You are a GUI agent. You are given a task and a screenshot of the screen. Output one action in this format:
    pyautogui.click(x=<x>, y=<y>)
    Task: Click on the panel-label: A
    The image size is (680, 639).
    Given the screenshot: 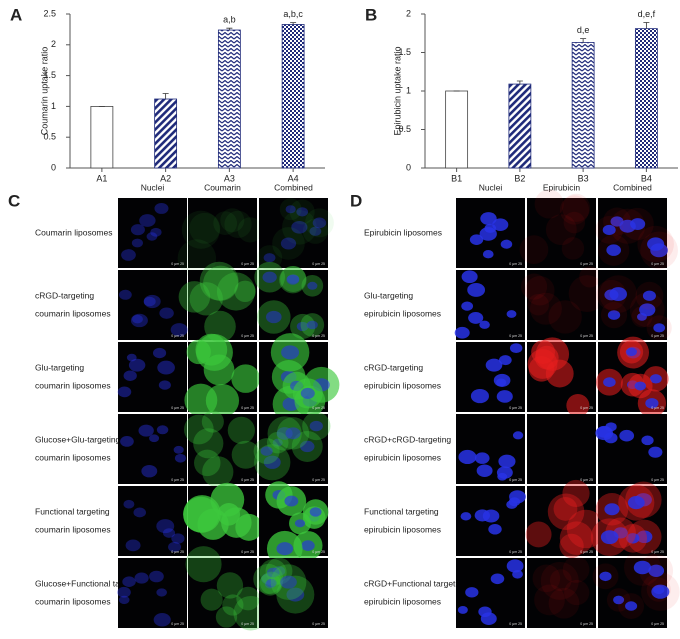 What is the action you would take?
    pyautogui.click(x=16, y=14)
    